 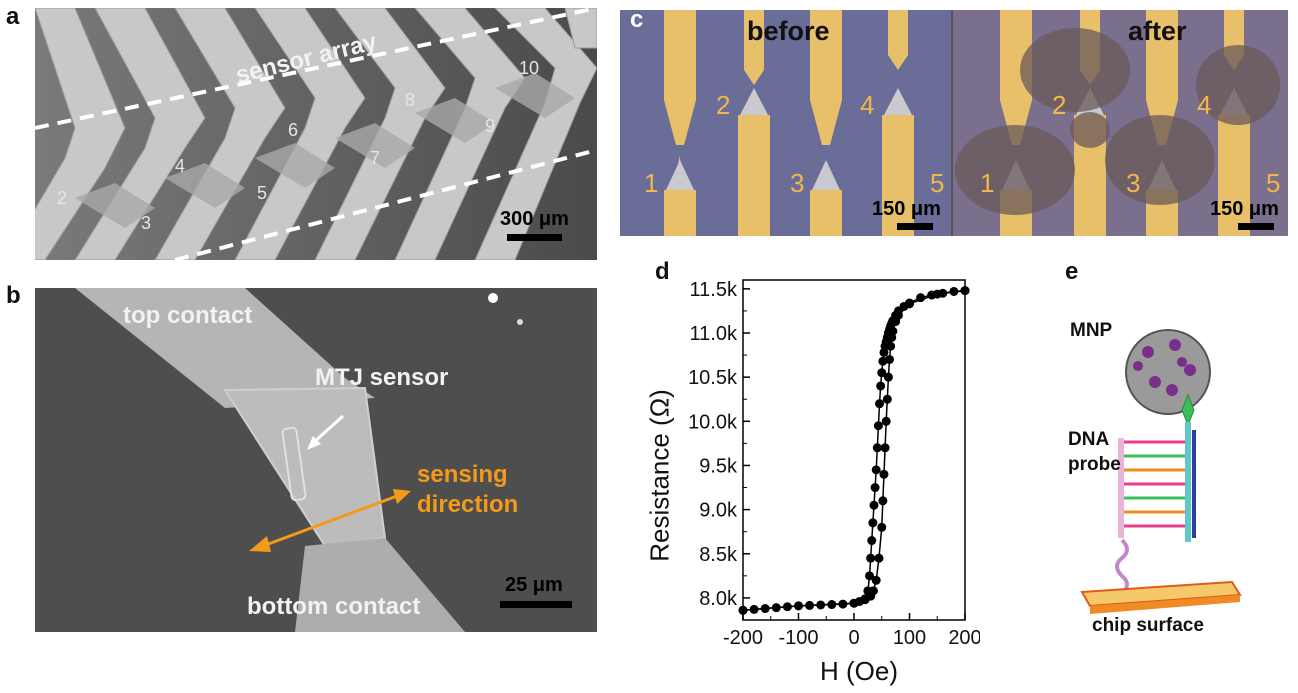 What do you see at coordinates (13, 295) in the screenshot?
I see `panel-label-b: b` at bounding box center [13, 295].